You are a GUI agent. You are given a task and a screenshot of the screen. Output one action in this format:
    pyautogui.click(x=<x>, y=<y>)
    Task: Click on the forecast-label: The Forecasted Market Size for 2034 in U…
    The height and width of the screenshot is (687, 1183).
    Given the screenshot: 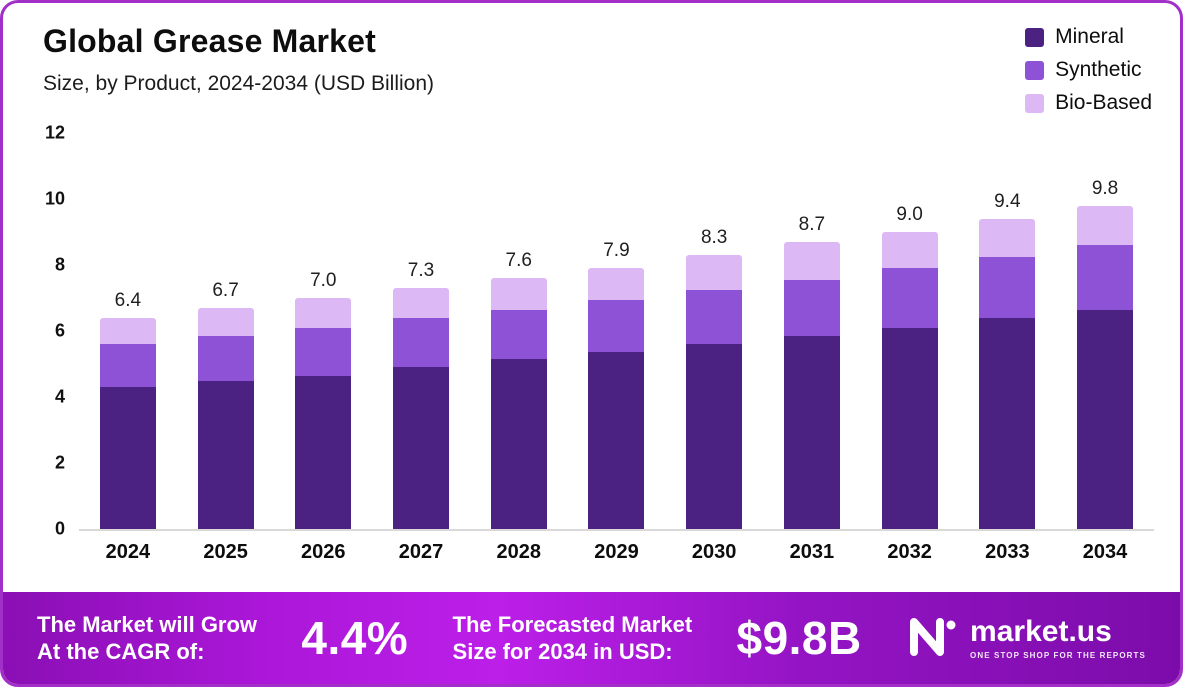 What is the action you would take?
    pyautogui.click(x=573, y=638)
    